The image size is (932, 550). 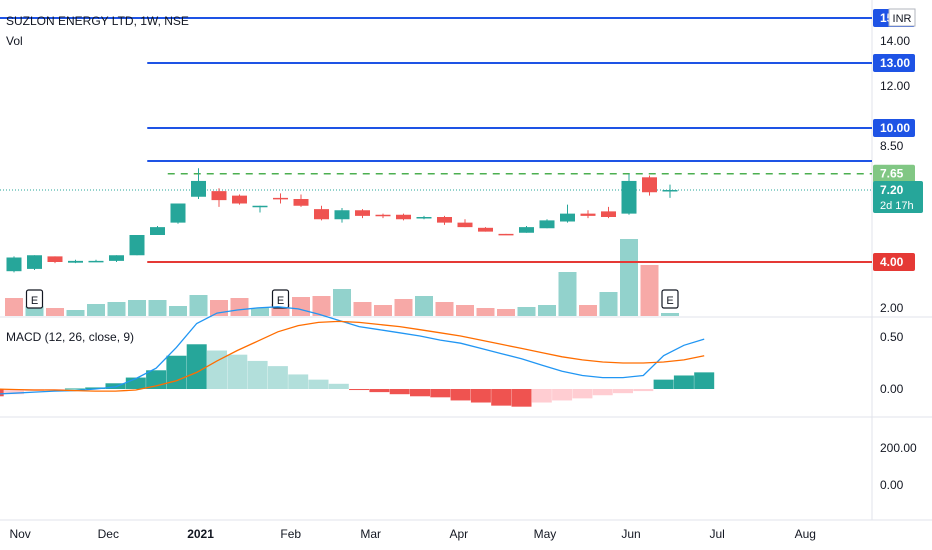 I want to click on candlesticks, so click(x=342, y=220).